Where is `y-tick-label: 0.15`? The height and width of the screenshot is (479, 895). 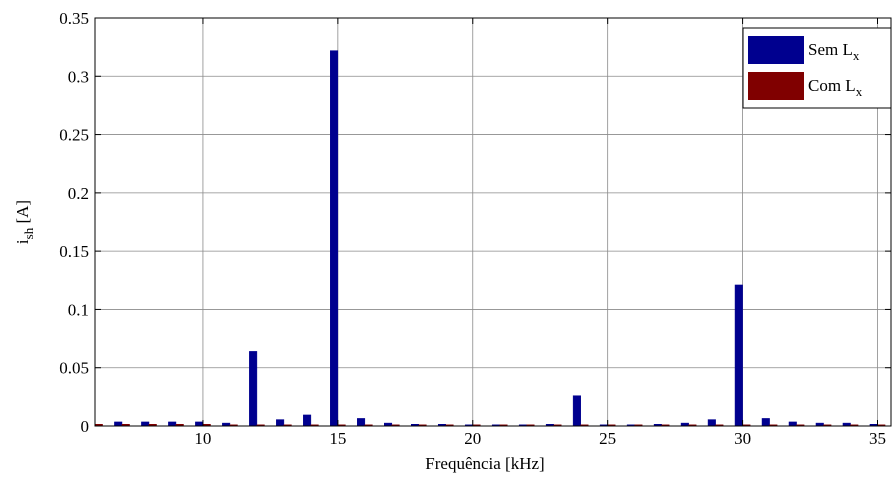 y-tick-label: 0.15 is located at coordinates (74, 251).